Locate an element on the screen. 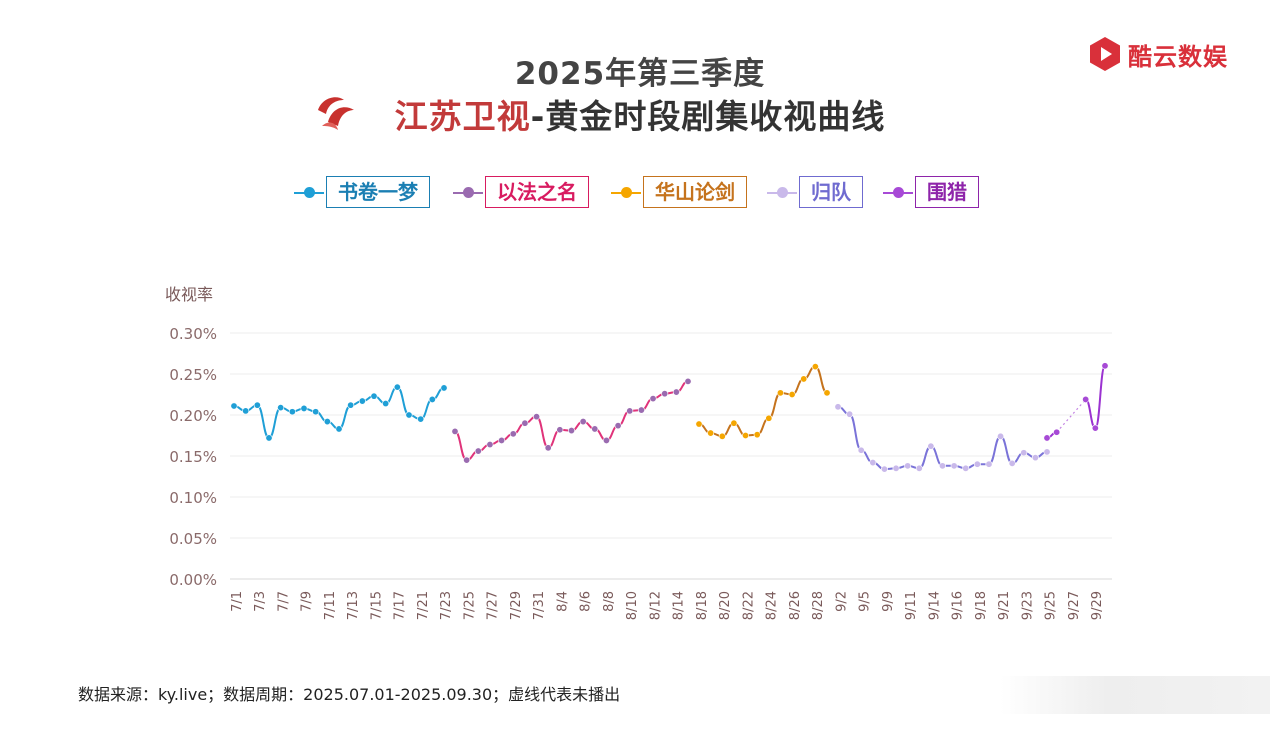 The width and height of the screenshot is (1280, 730). y-axis-label: 收视率 is located at coordinates (189, 294).